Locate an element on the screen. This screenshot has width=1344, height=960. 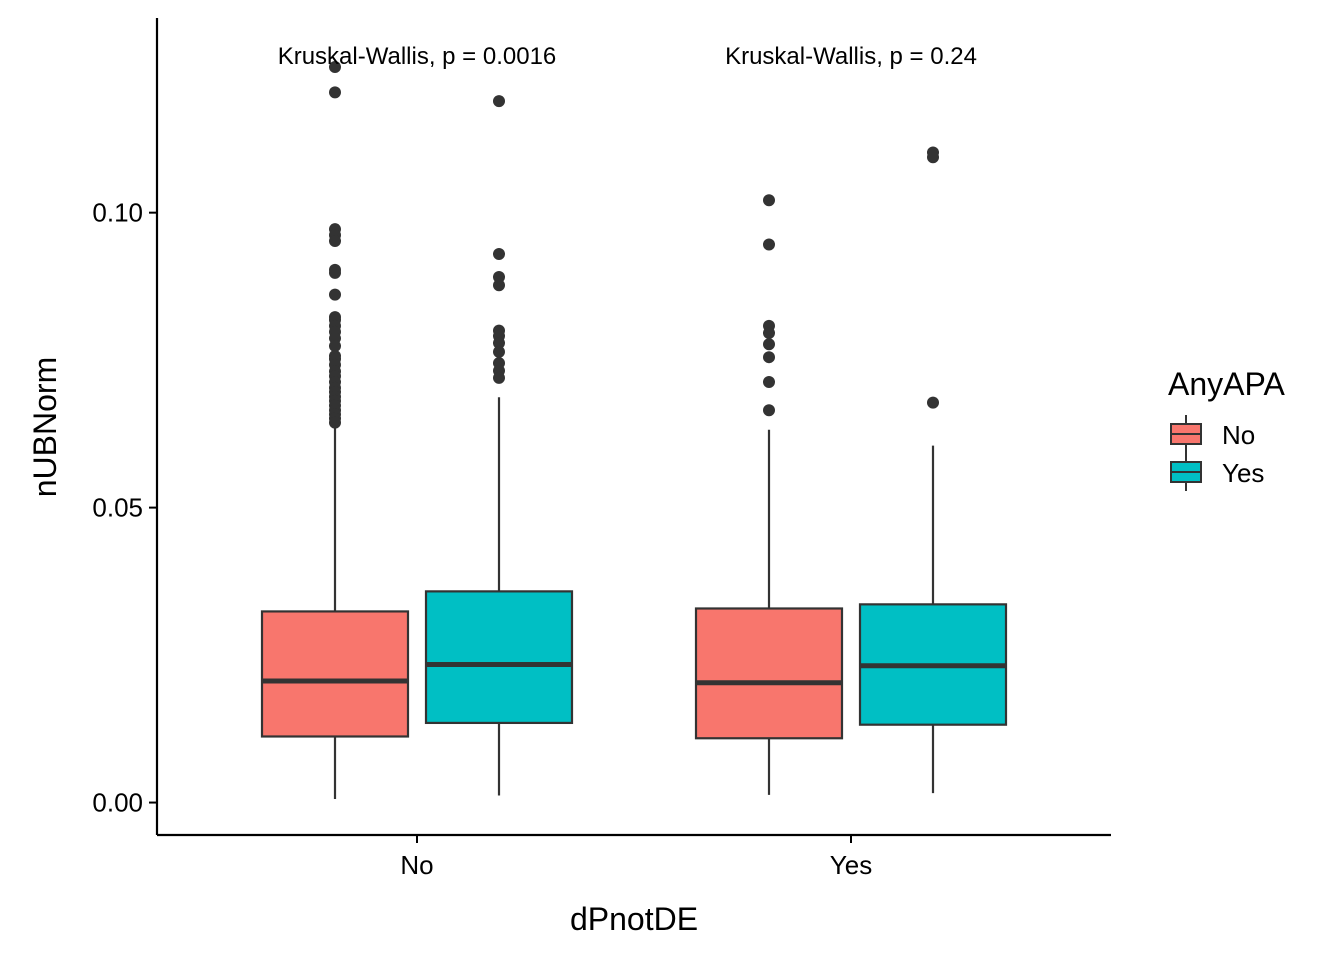
y-tick-label: 0.05 is located at coordinates (117, 508).